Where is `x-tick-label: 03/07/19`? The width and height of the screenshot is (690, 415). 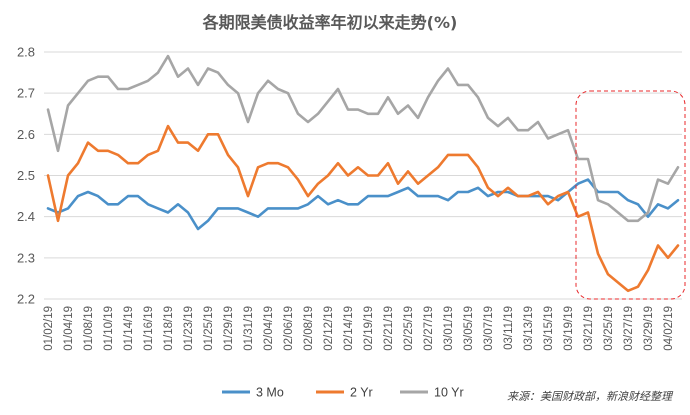 x-tick-label: 03/07/19 is located at coordinates (489, 328).